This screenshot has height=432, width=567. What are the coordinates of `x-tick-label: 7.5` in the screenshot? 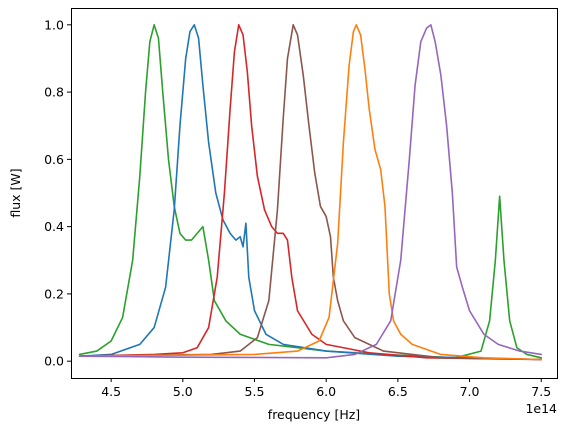 It's located at (541, 391).